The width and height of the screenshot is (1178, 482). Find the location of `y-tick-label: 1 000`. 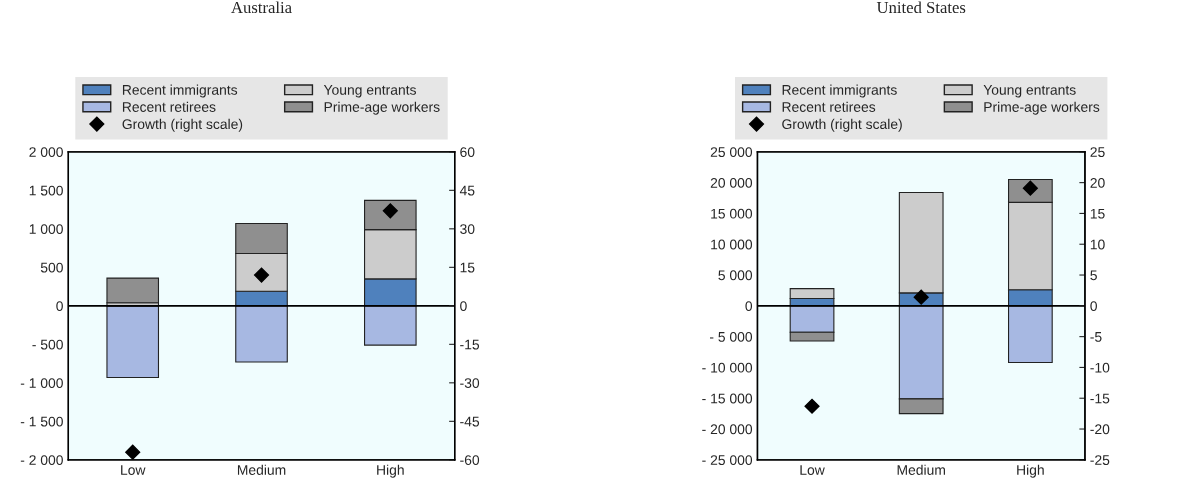

y-tick-label: 1 000 is located at coordinates (46, 229).